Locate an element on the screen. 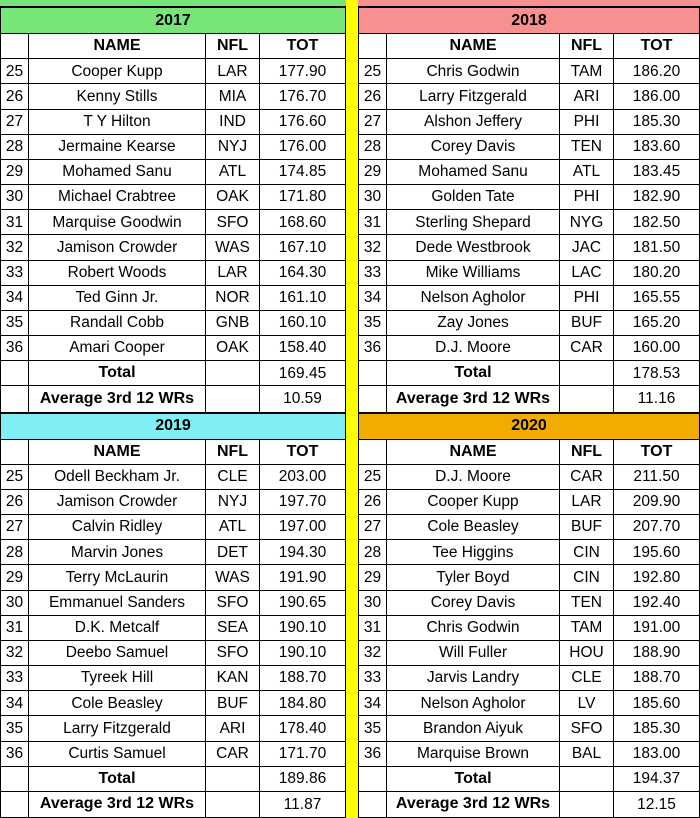  team-cell: IND is located at coordinates (233, 122).